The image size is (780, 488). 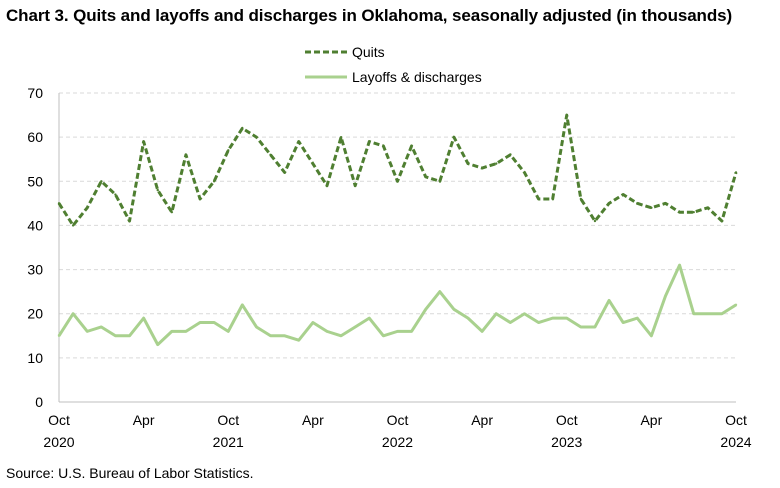 What do you see at coordinates (368, 52) in the screenshot?
I see `legend-label: Quits` at bounding box center [368, 52].